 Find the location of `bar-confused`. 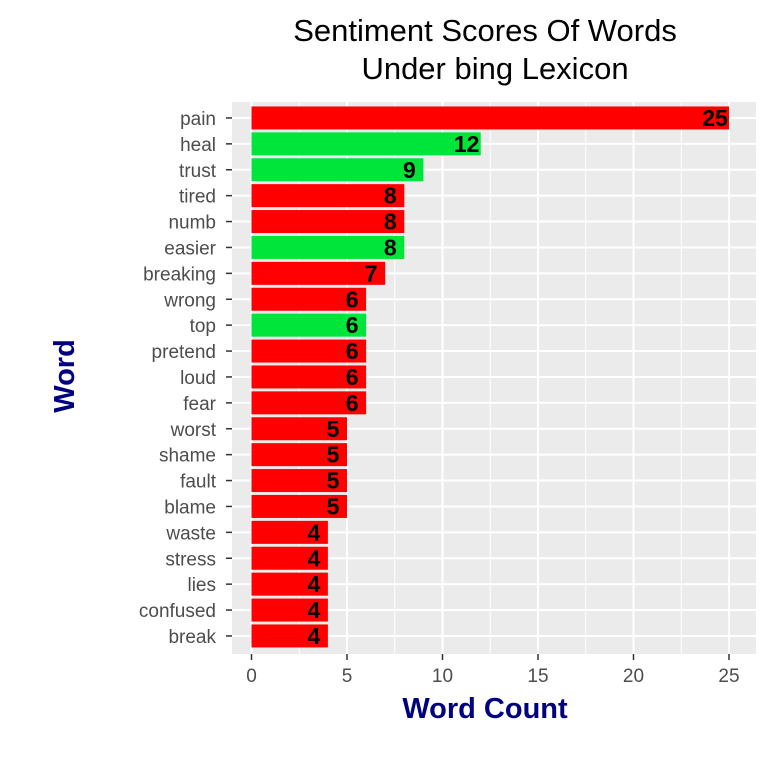

bar-confused is located at coordinates (289, 610).